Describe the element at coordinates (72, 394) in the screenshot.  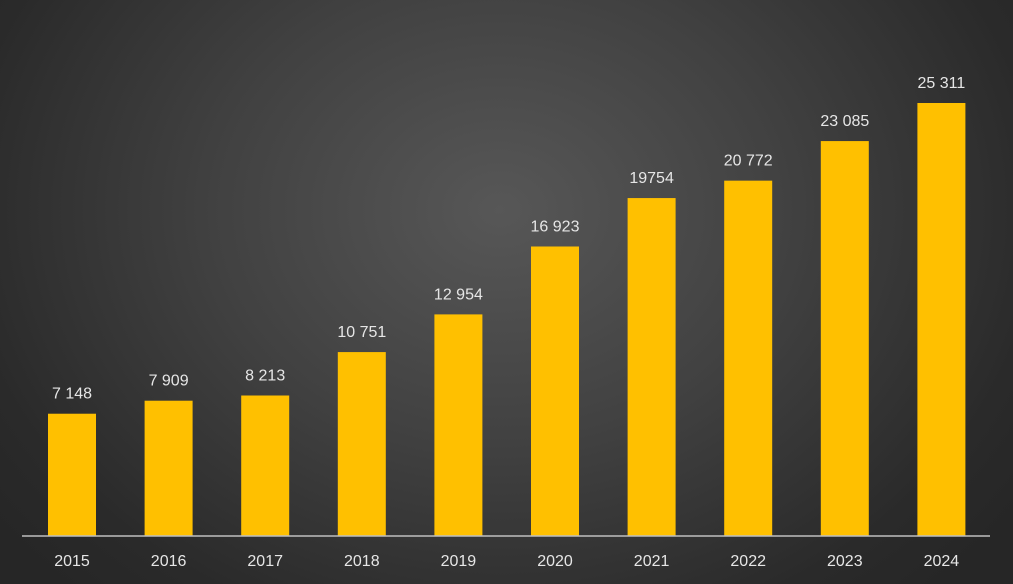
I see `data-label-2015: 7 148` at that location.